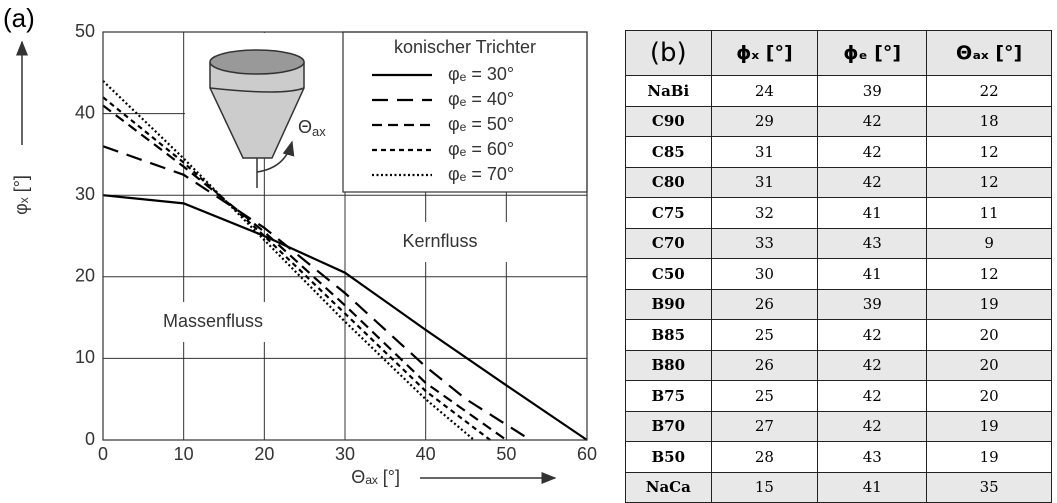  What do you see at coordinates (85, 31) in the screenshot?
I see `y-tick-label: 50` at bounding box center [85, 31].